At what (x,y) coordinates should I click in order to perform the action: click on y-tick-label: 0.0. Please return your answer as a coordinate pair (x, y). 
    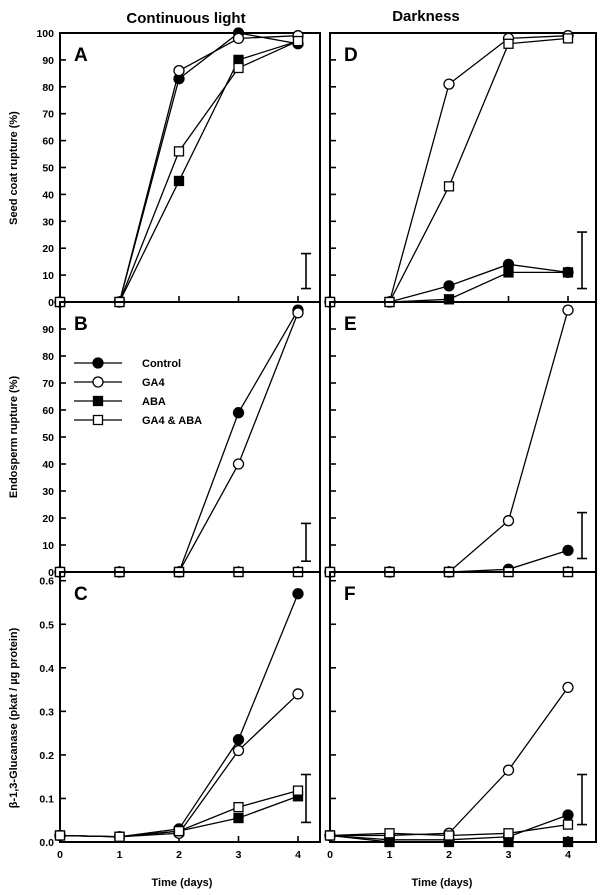
    Looking at the image, I should click on (46, 843).